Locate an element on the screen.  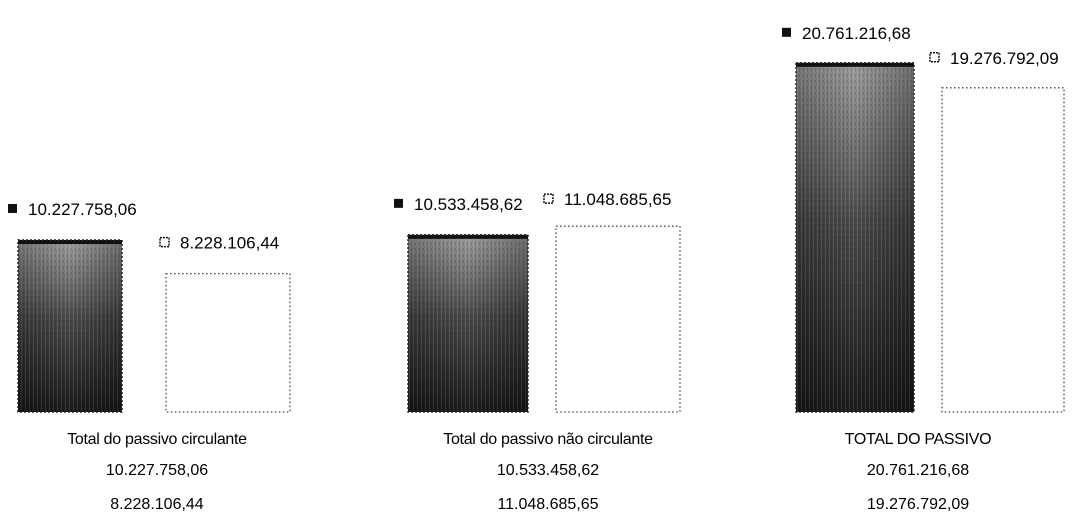
data-label: 10.533.458,62 is located at coordinates (468, 204).